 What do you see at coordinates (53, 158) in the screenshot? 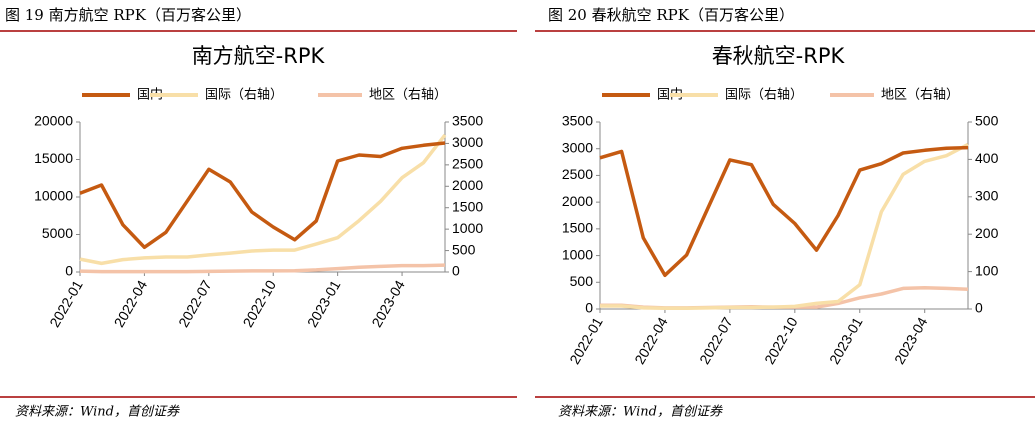
I see `y-tick-label: 15000` at bounding box center [53, 158].